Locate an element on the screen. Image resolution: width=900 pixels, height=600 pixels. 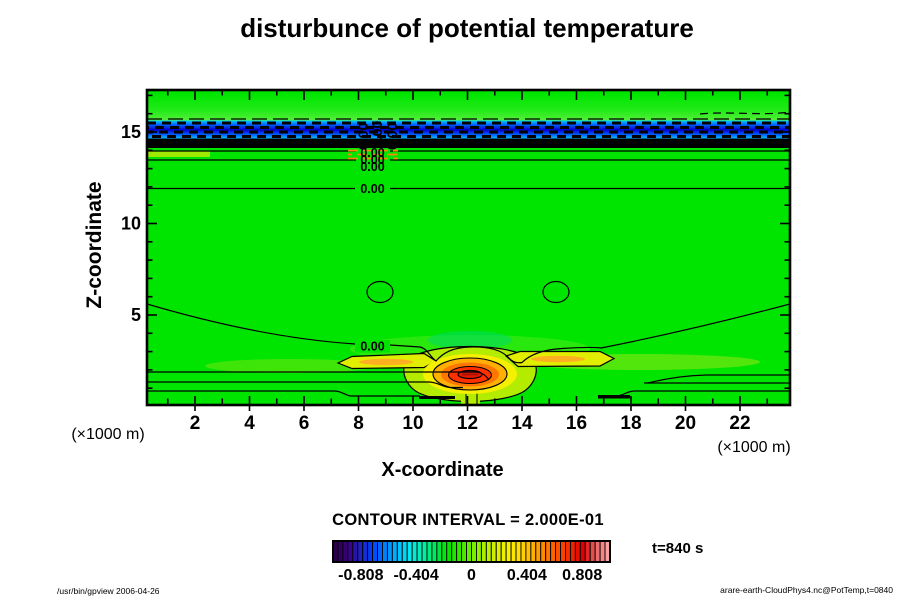
left-wing-orange is located at coordinates (386, 362).